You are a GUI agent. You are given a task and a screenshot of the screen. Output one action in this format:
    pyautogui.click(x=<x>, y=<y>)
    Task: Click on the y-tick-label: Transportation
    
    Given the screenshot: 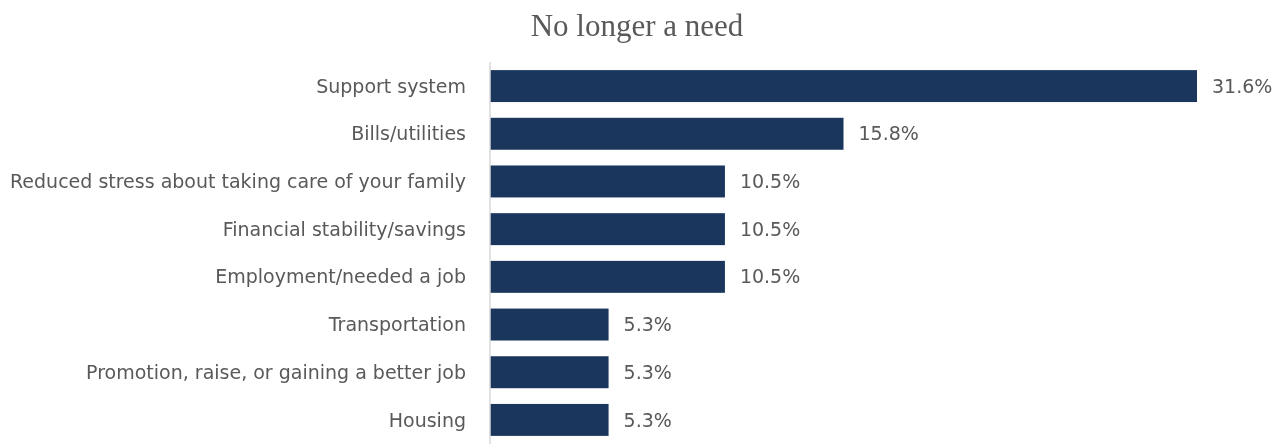 What is the action you would take?
    pyautogui.click(x=396, y=324)
    